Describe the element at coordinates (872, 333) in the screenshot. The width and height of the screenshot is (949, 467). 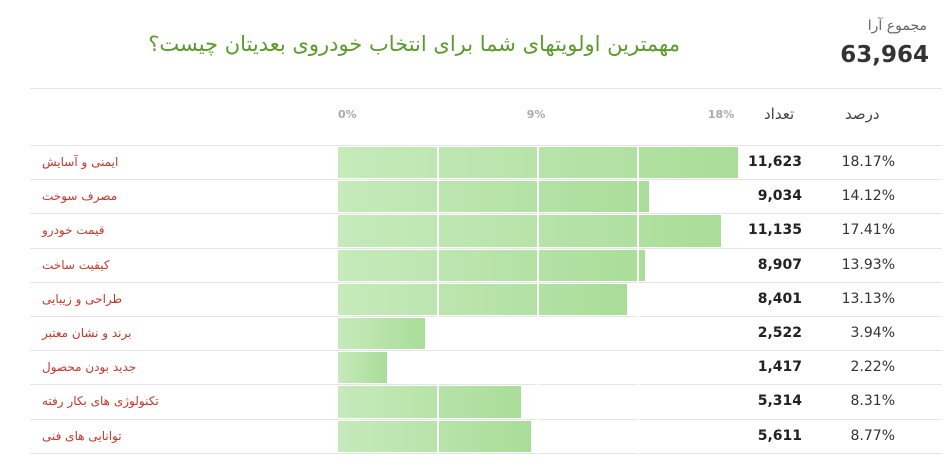
I see `percent-label: 3.94%` at that location.